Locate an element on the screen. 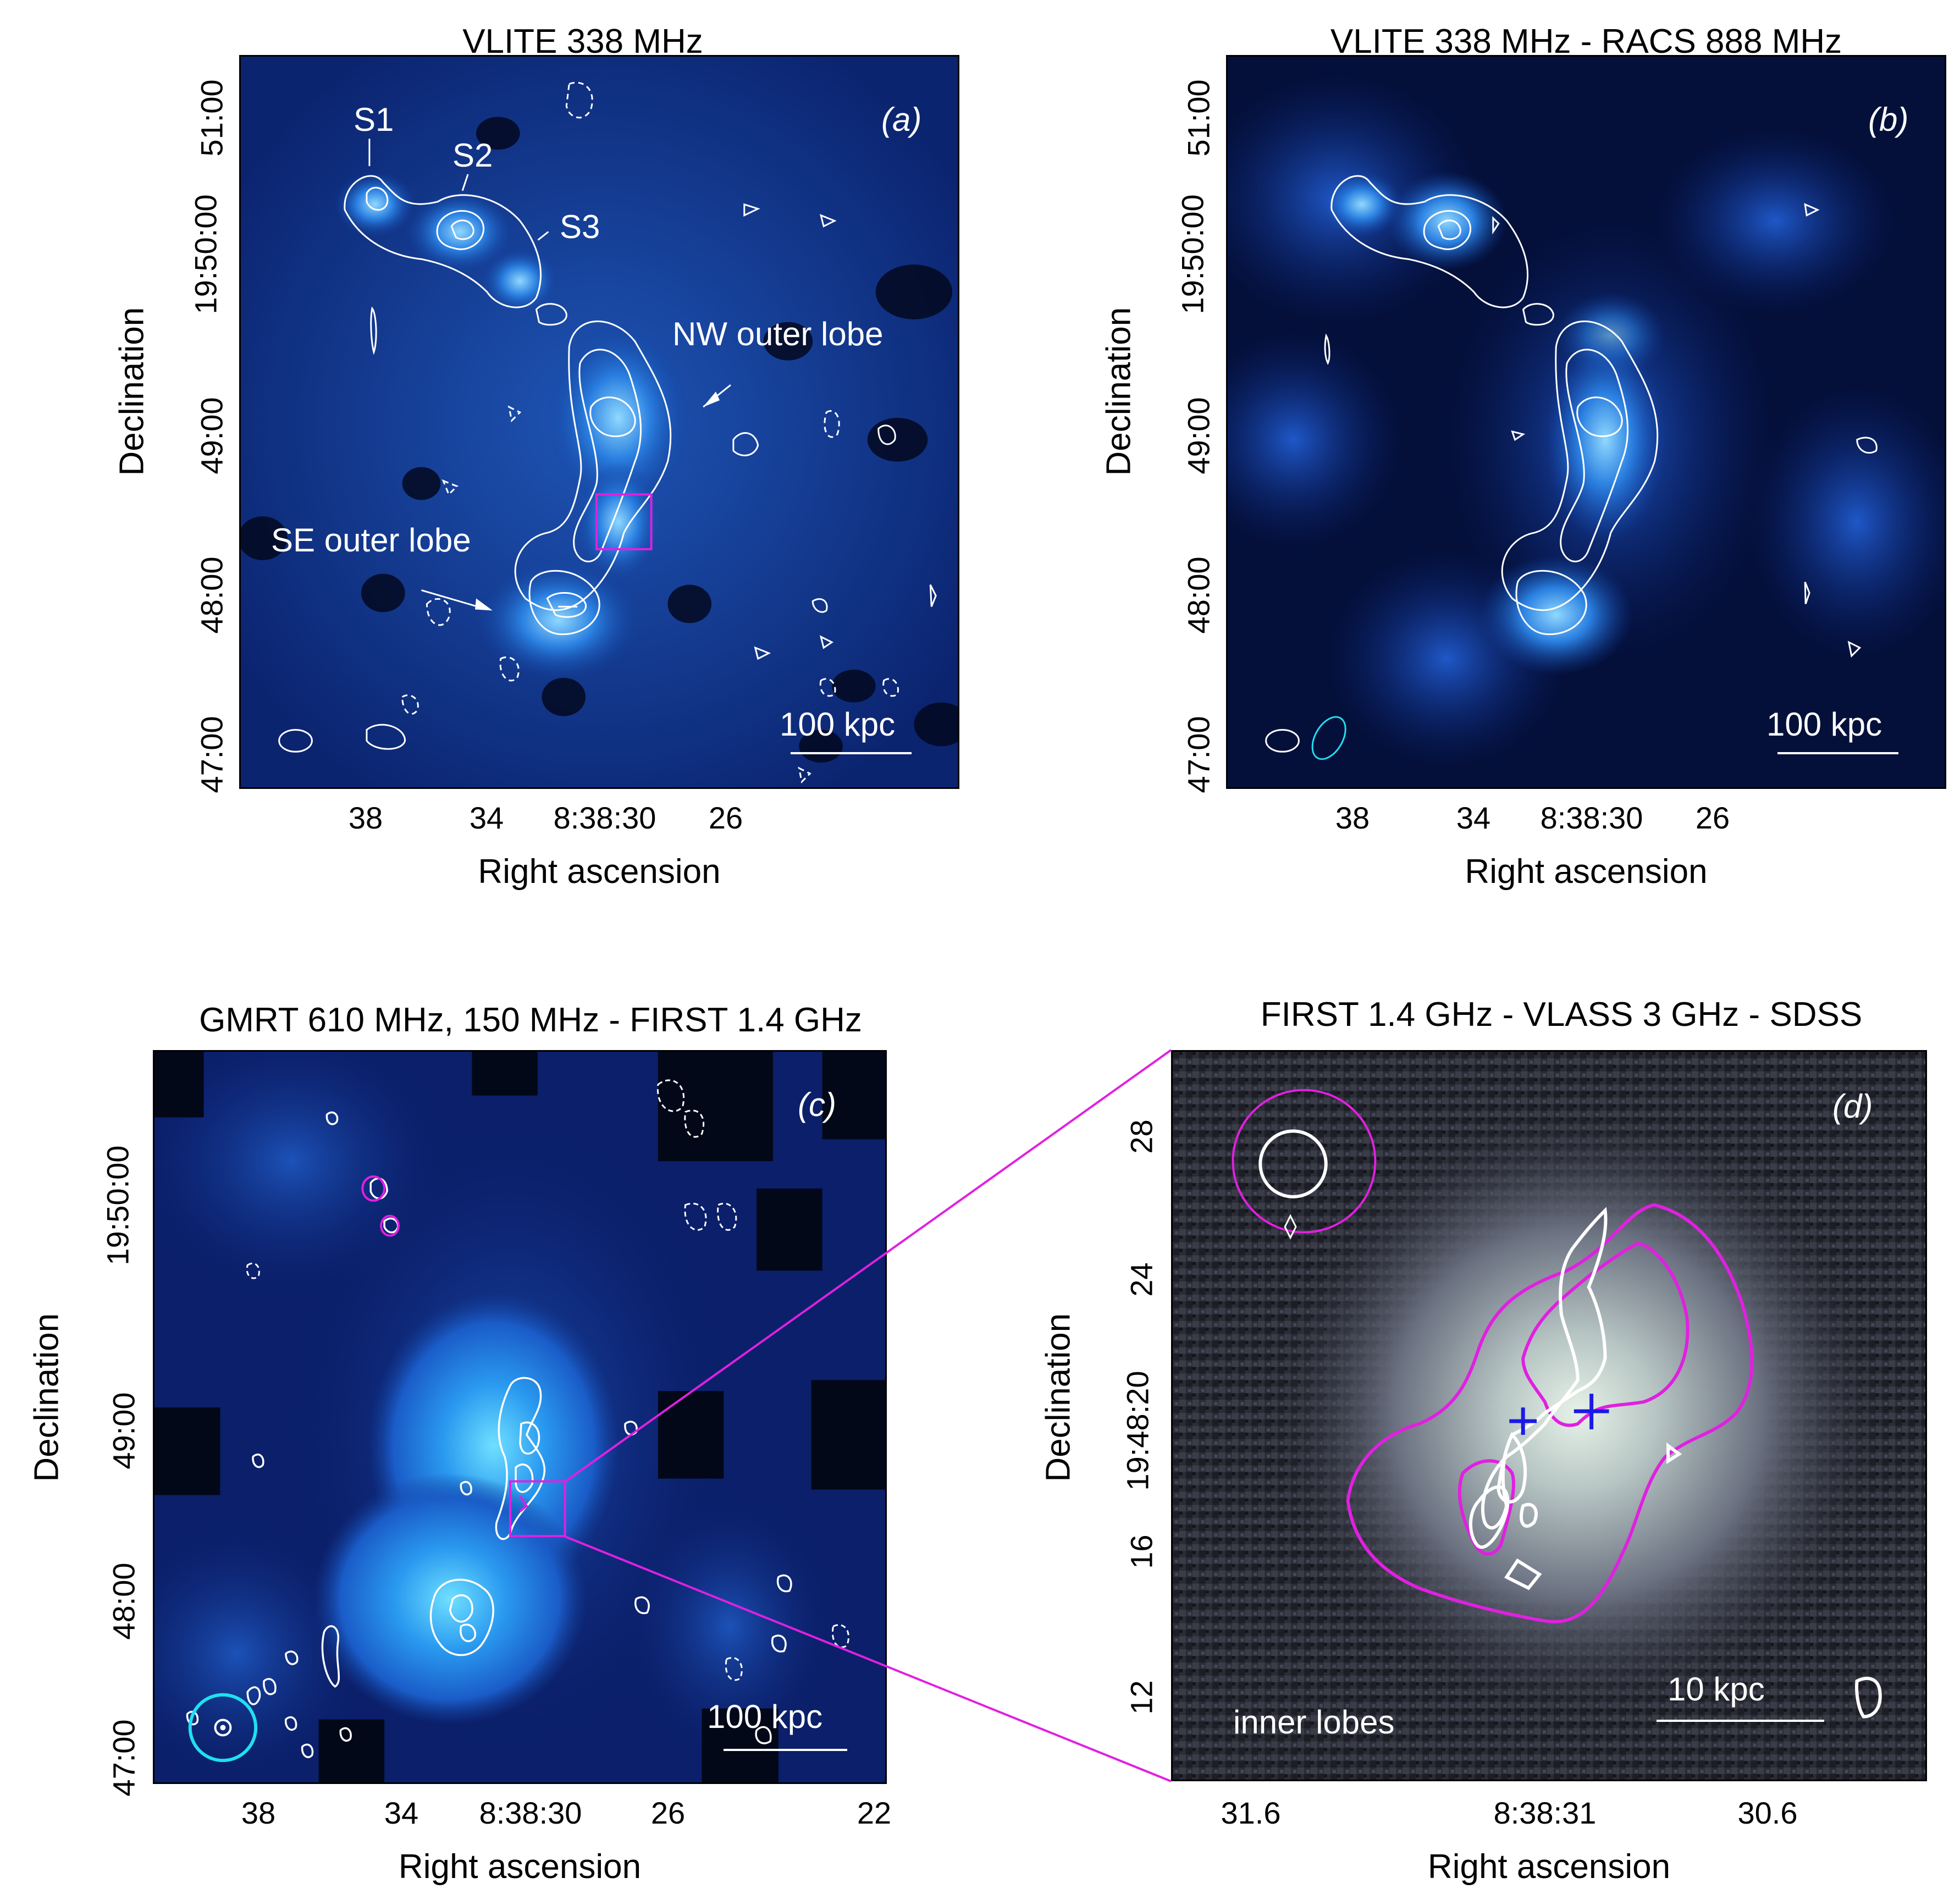  panel-d-ylabel: Declination is located at coordinates (1058, 1397).